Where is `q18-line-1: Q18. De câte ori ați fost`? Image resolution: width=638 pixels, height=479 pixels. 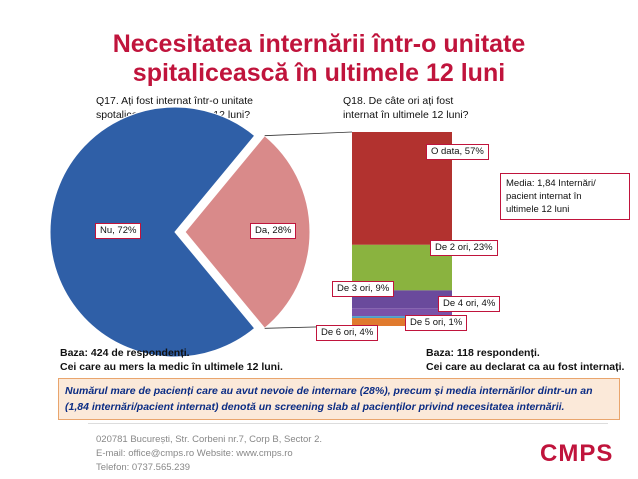
q18-line-1: Q18. De câte ori ați fost is located at coordinates (398, 101).